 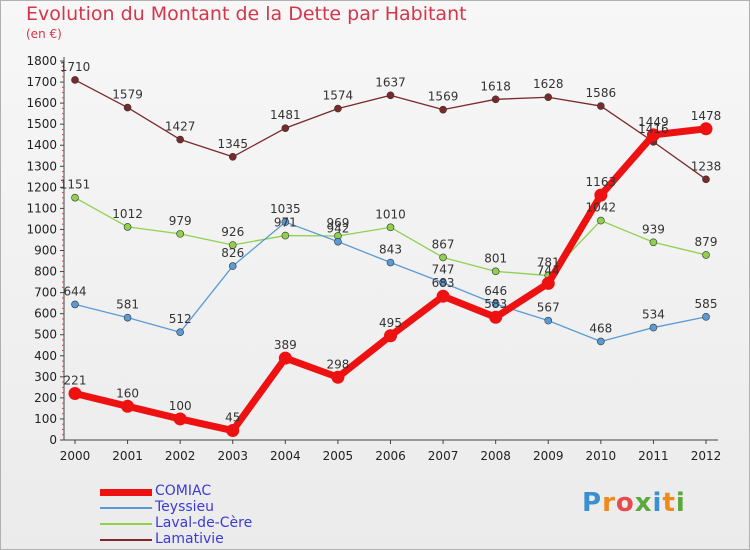 What do you see at coordinates (232, 144) in the screenshot?
I see `data-label: 1345` at bounding box center [232, 144].